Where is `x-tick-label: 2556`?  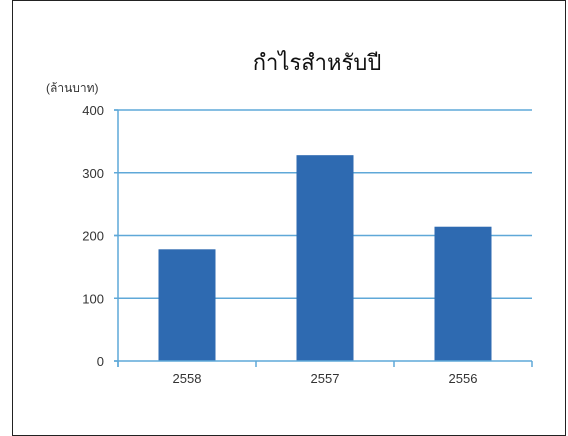 x-tick-label: 2556 is located at coordinates (463, 378).